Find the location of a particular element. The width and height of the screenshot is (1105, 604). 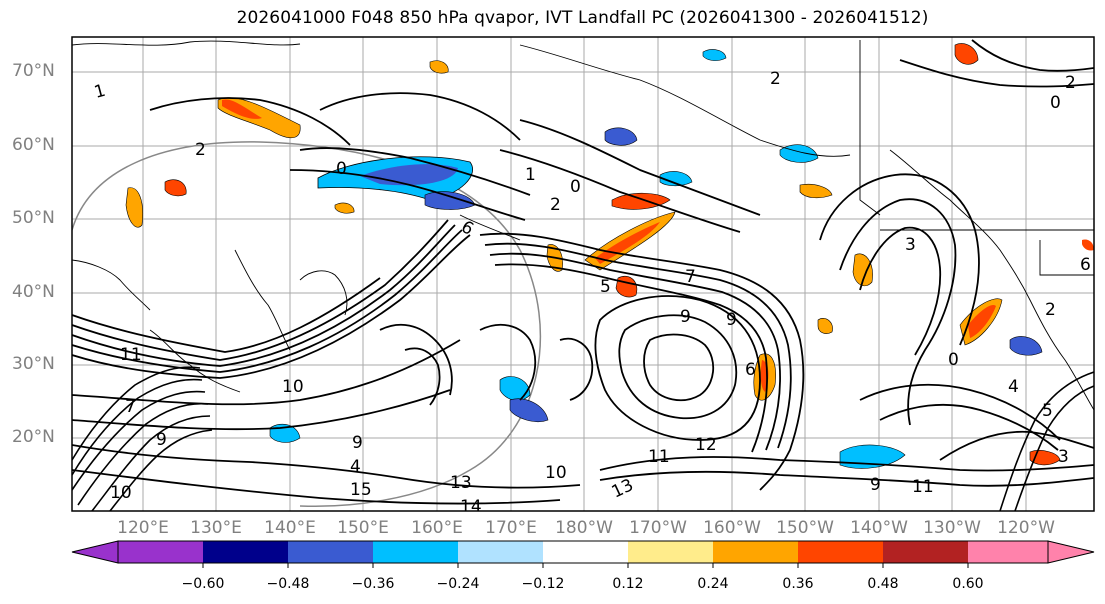

longitude-label: 150°E is located at coordinates (363, 528).